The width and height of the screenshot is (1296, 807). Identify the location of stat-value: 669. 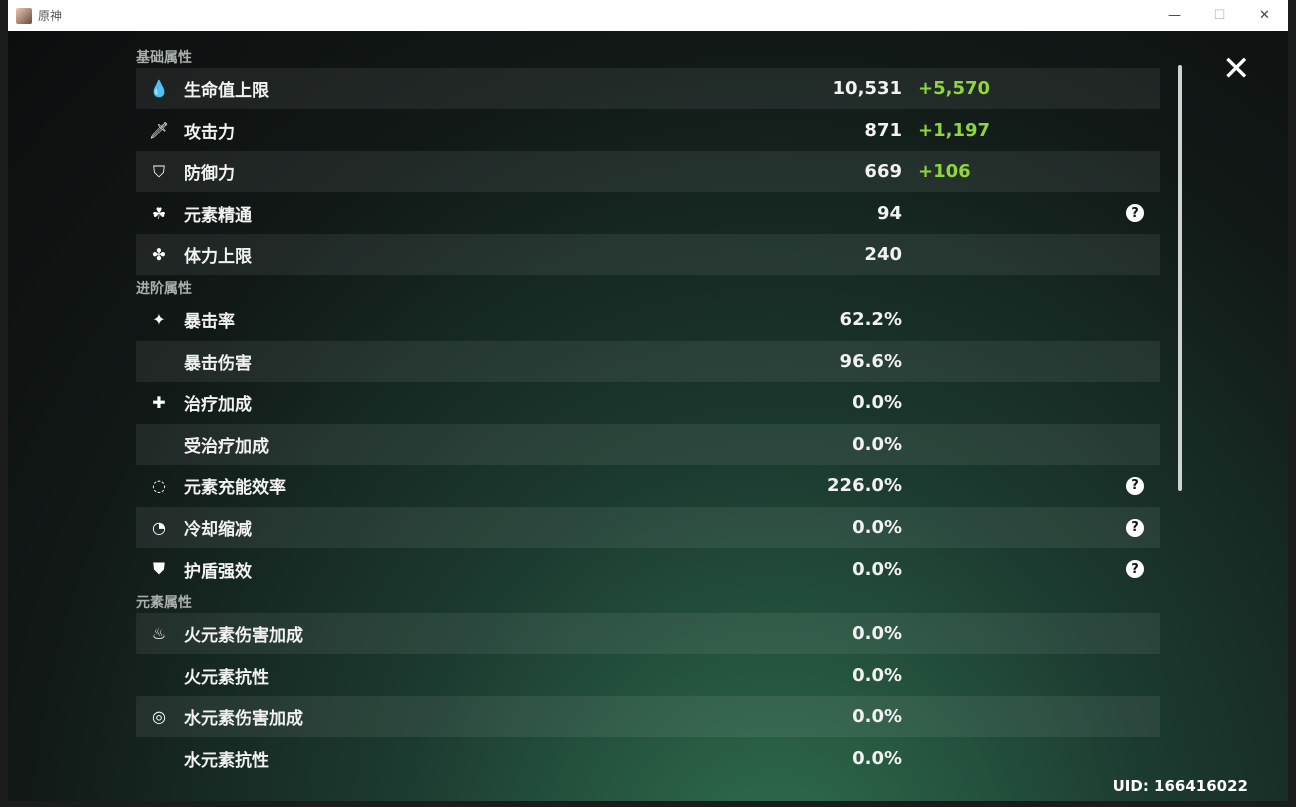
(883, 172).